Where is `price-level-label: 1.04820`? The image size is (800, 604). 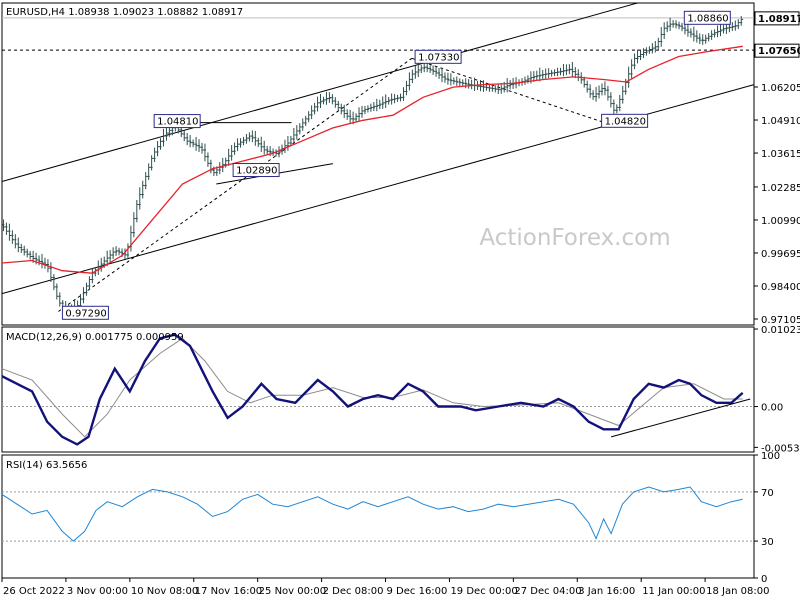
price-level-label: 1.04820 is located at coordinates (625, 120).